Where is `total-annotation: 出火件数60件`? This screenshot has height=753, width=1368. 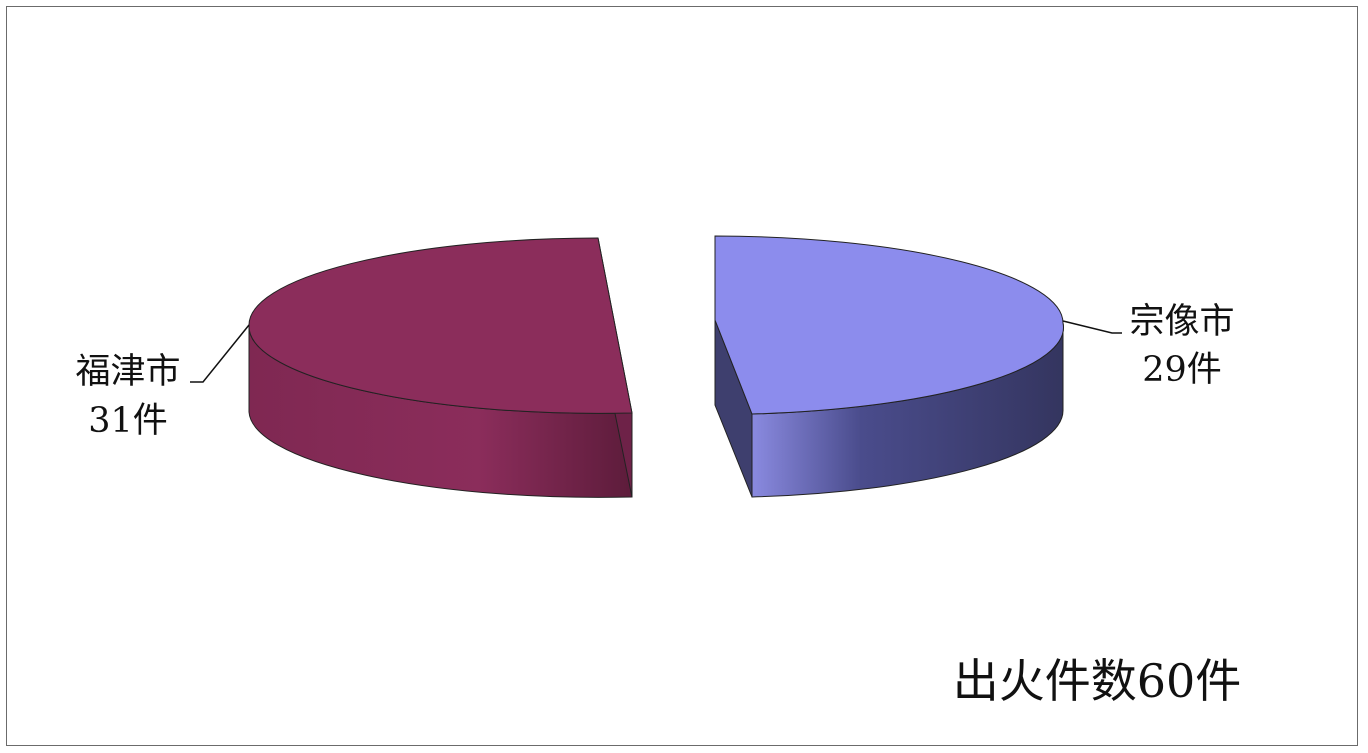 total-annotation: 出火件数60件 is located at coordinates (1097, 681).